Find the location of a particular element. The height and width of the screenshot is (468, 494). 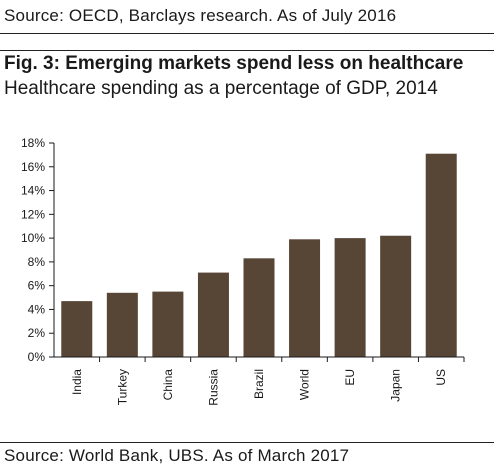

y-tick-label: 12% is located at coordinates (33, 214).